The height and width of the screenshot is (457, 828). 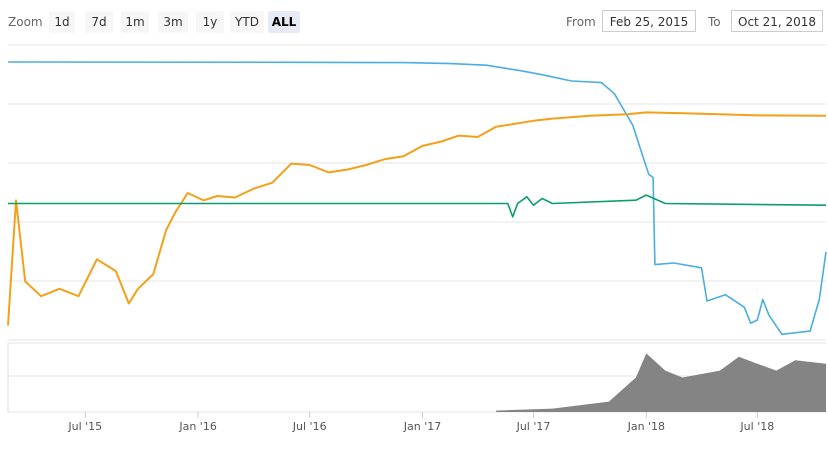 What do you see at coordinates (581, 22) in the screenshot?
I see `from-label: From` at bounding box center [581, 22].